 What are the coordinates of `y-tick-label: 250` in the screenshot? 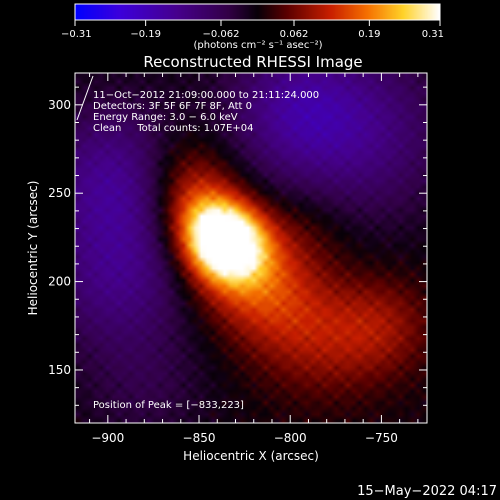 It's located at (59, 193).